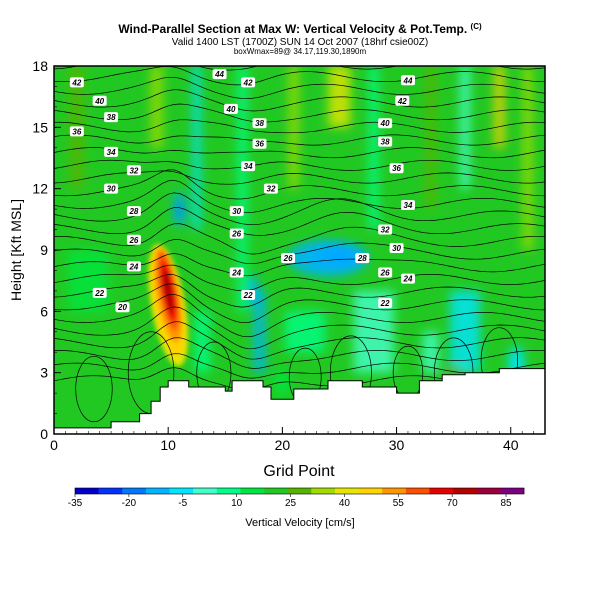  Describe the element at coordinates (299, 401) in the screenshot. I see `terrain-mask` at that location.